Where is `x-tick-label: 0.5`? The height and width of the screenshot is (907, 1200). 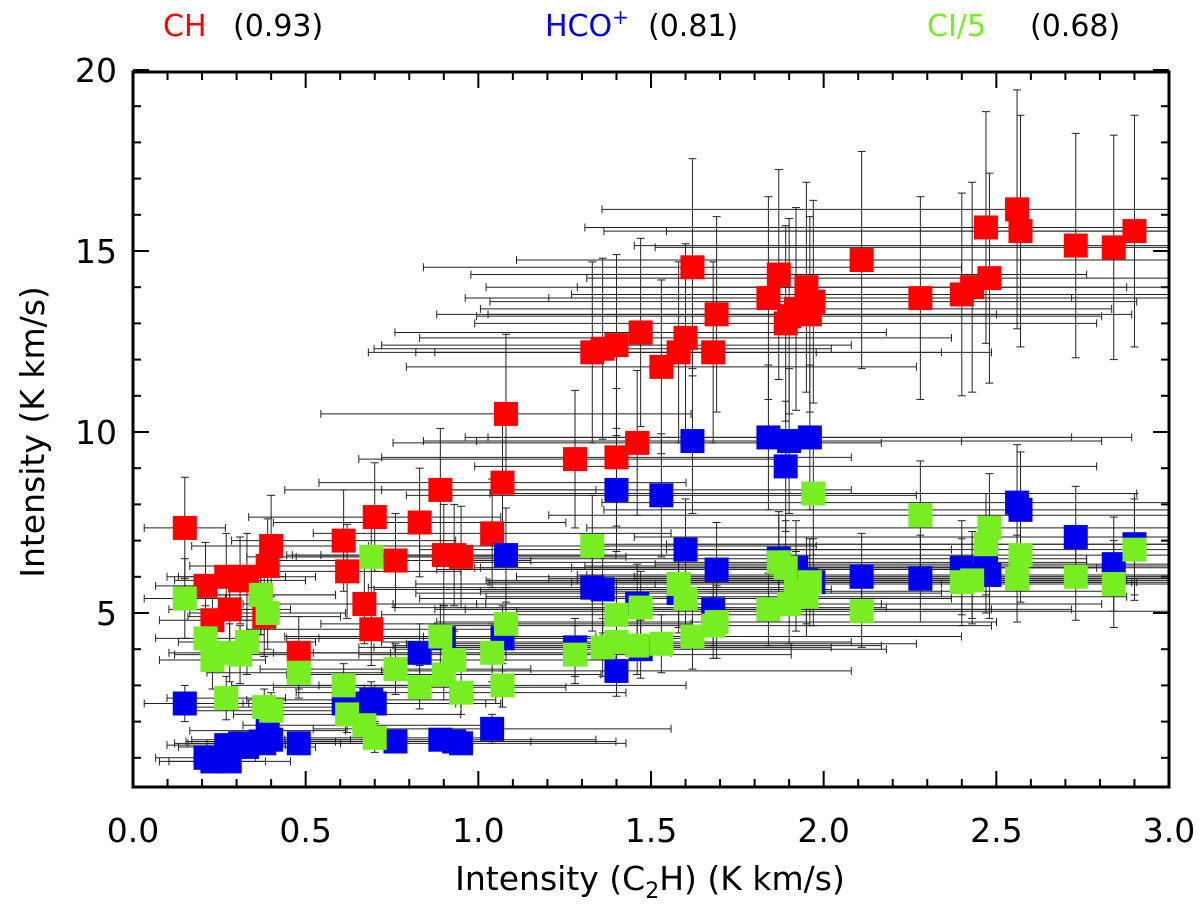 x-tick-label: 0.5 is located at coordinates (305, 830).